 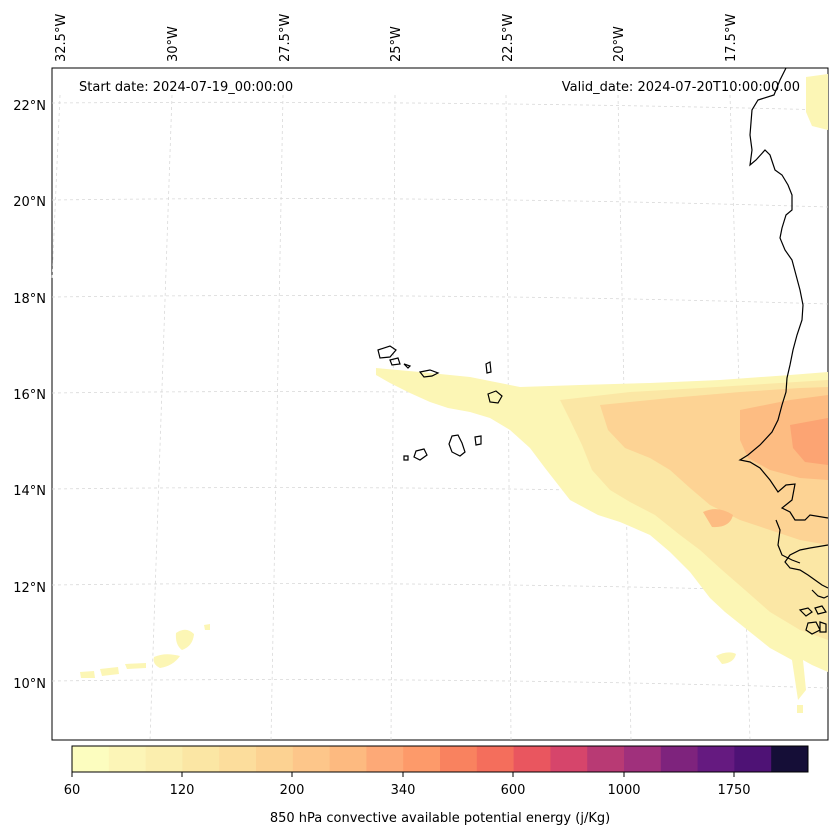 What do you see at coordinates (806, 566) in the screenshot?
I see `africa-coastline-south` at bounding box center [806, 566].